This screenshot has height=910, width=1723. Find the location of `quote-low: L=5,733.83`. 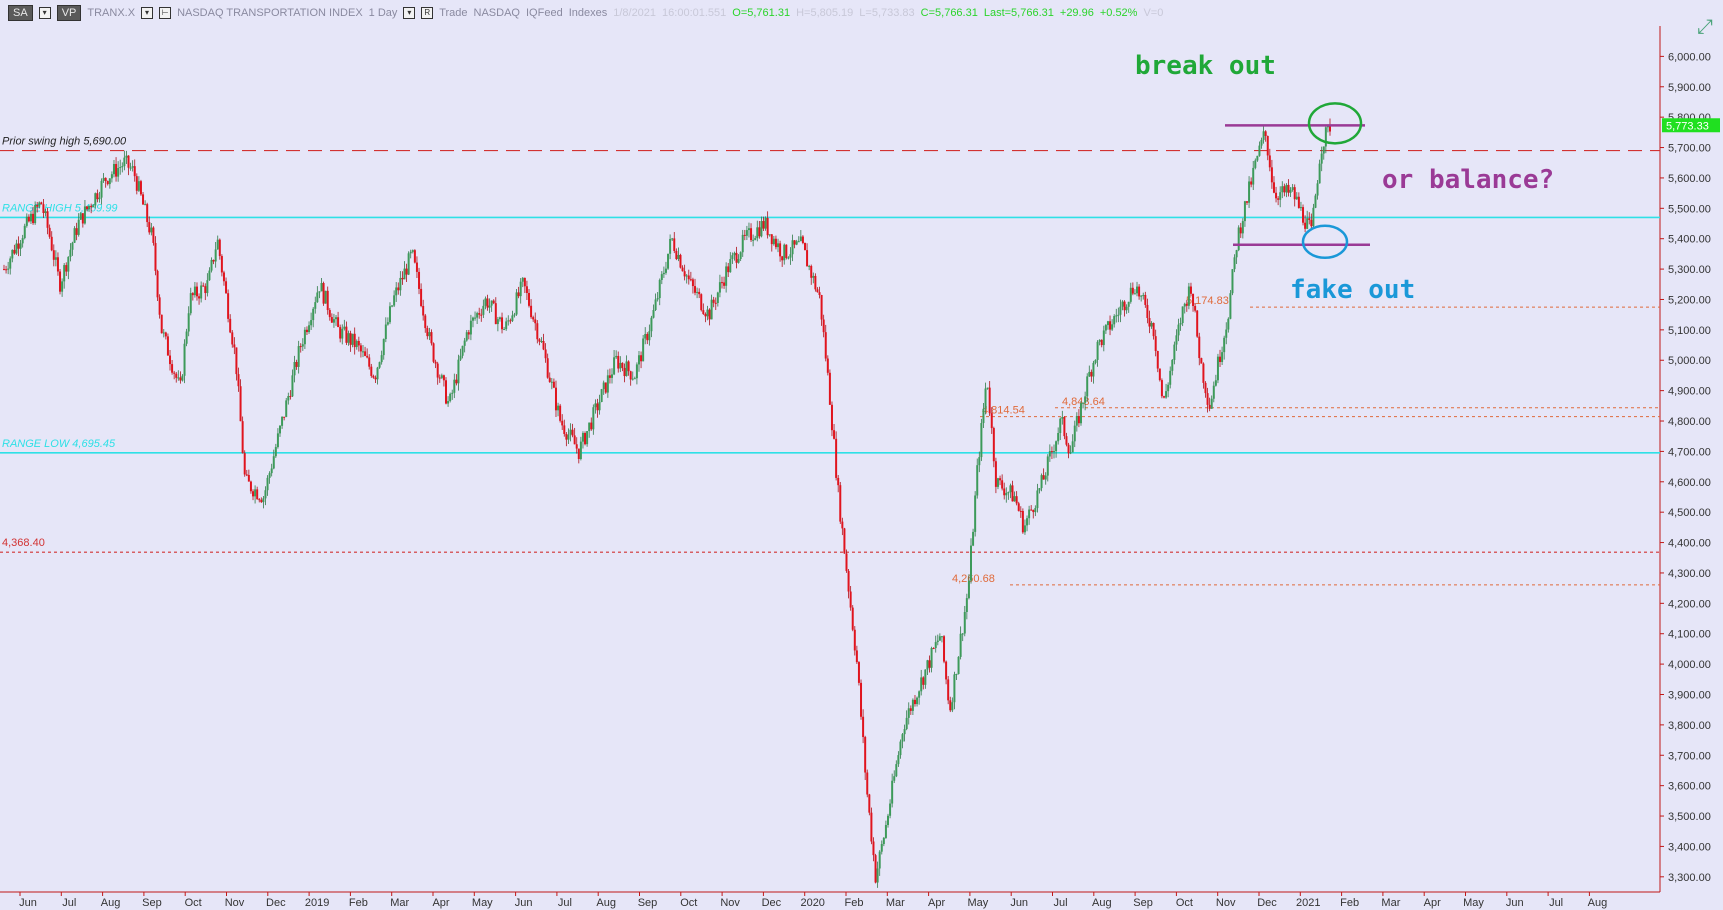

quote-low: L=5,733.83 is located at coordinates (887, 13).